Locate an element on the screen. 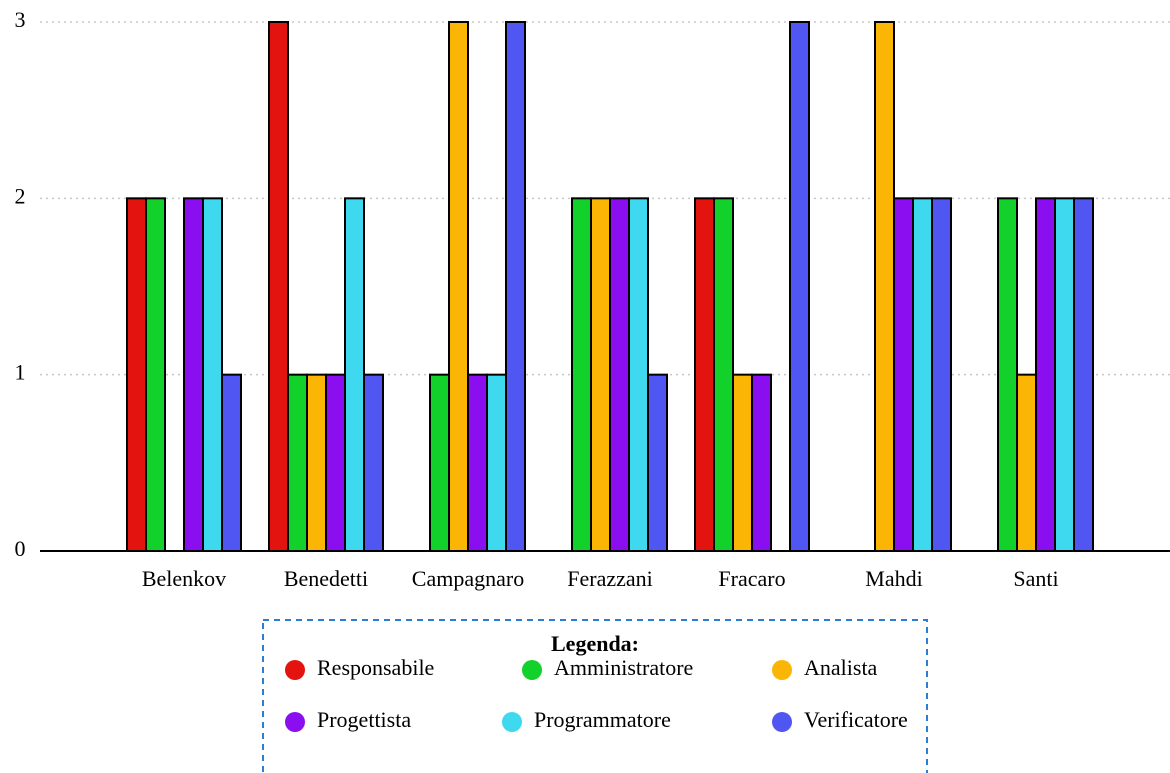 This screenshot has width=1170, height=773. legend-title: Legenda: is located at coordinates (595, 643).